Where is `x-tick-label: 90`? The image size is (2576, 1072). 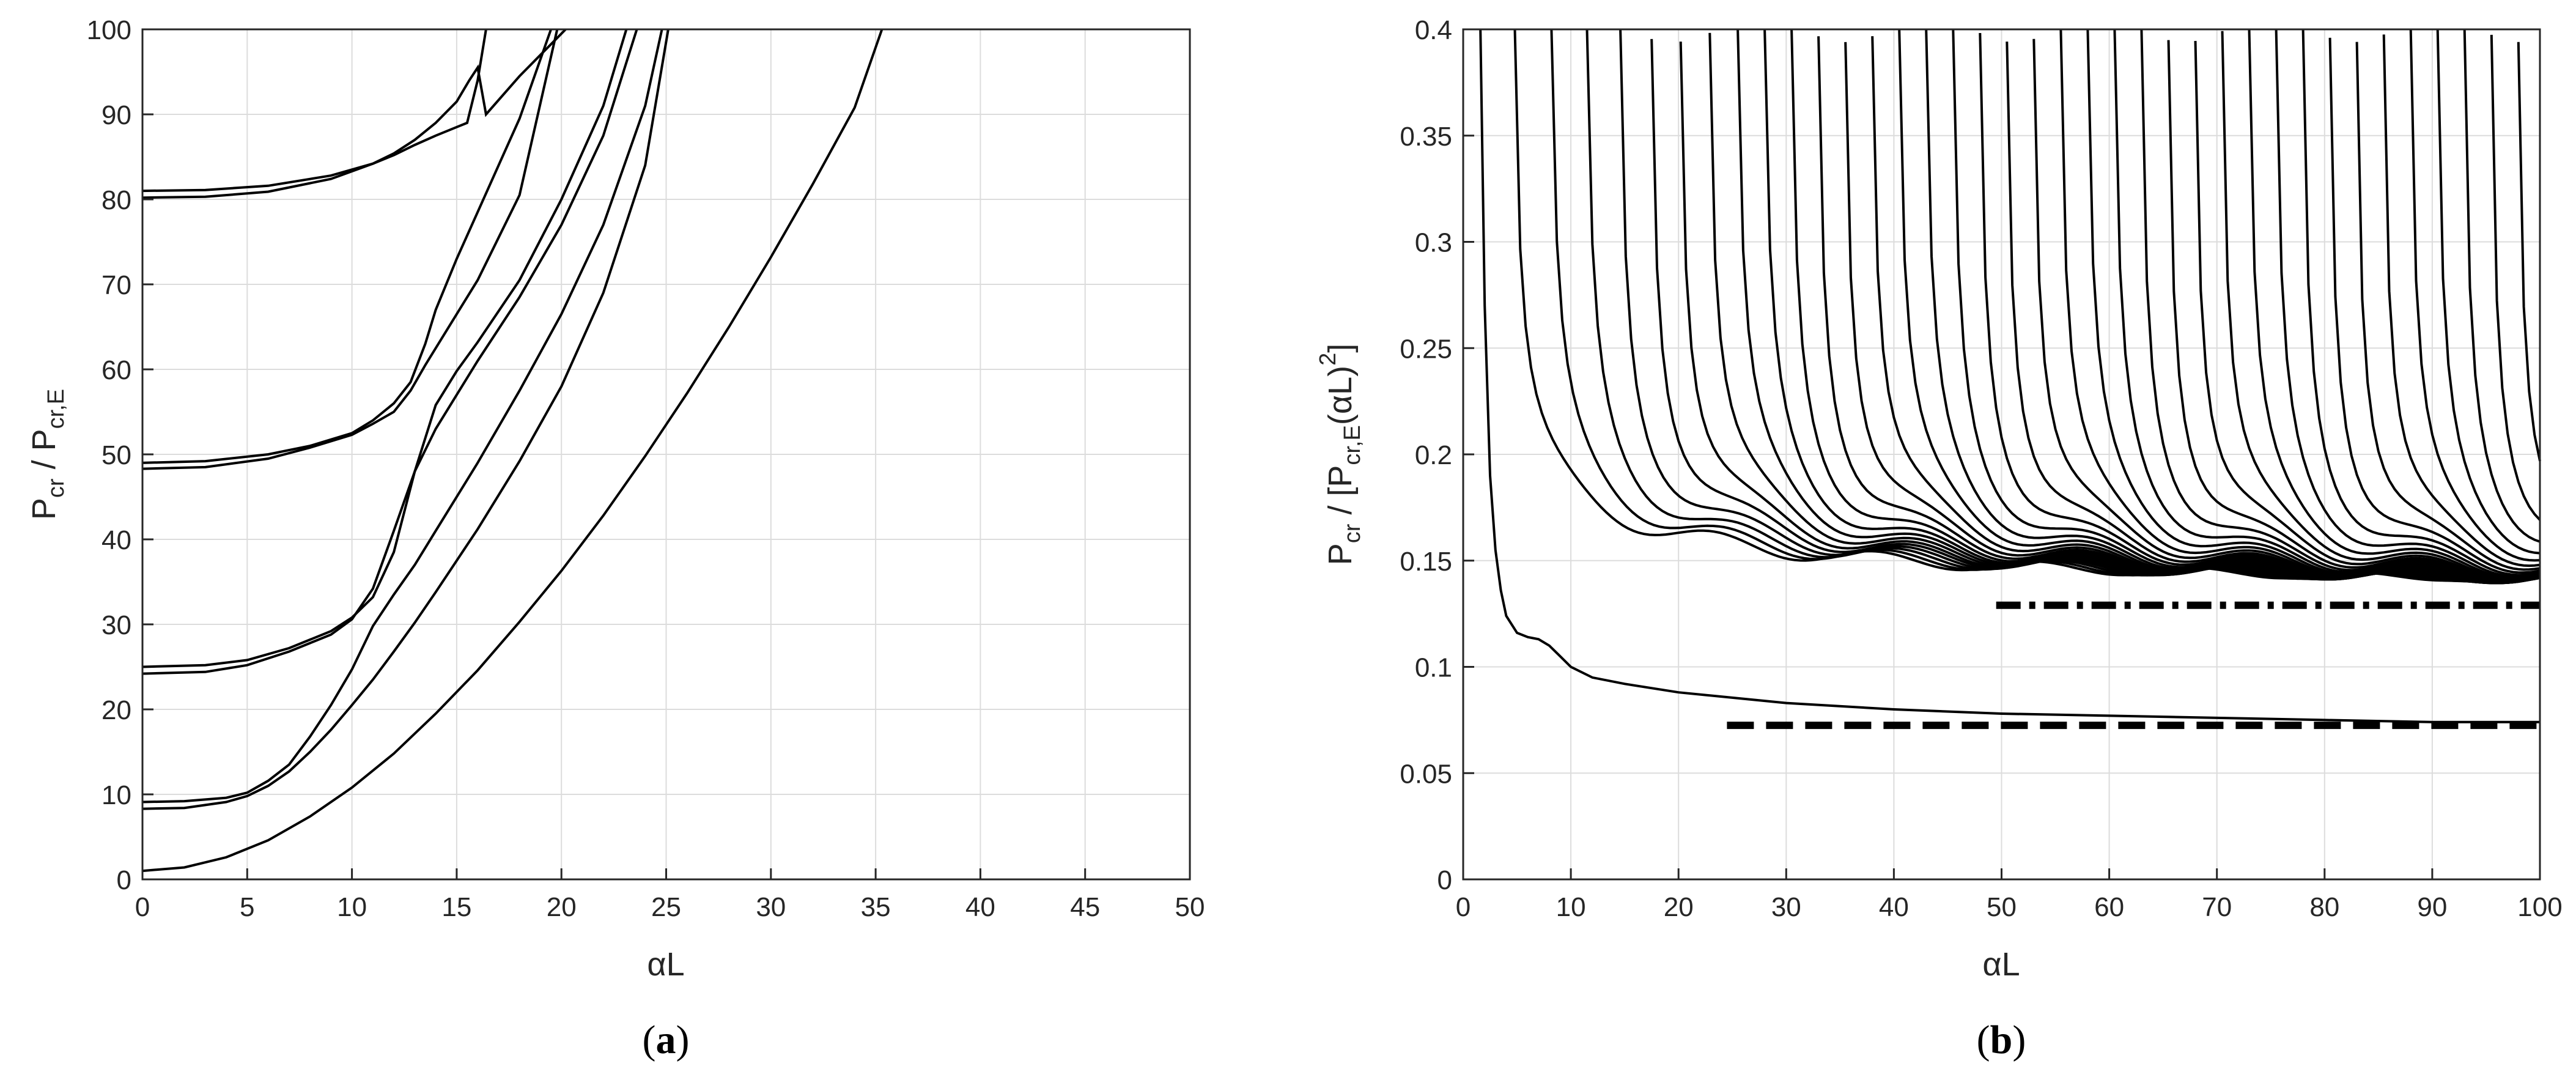
x-tick-label: 90 is located at coordinates (2432, 907).